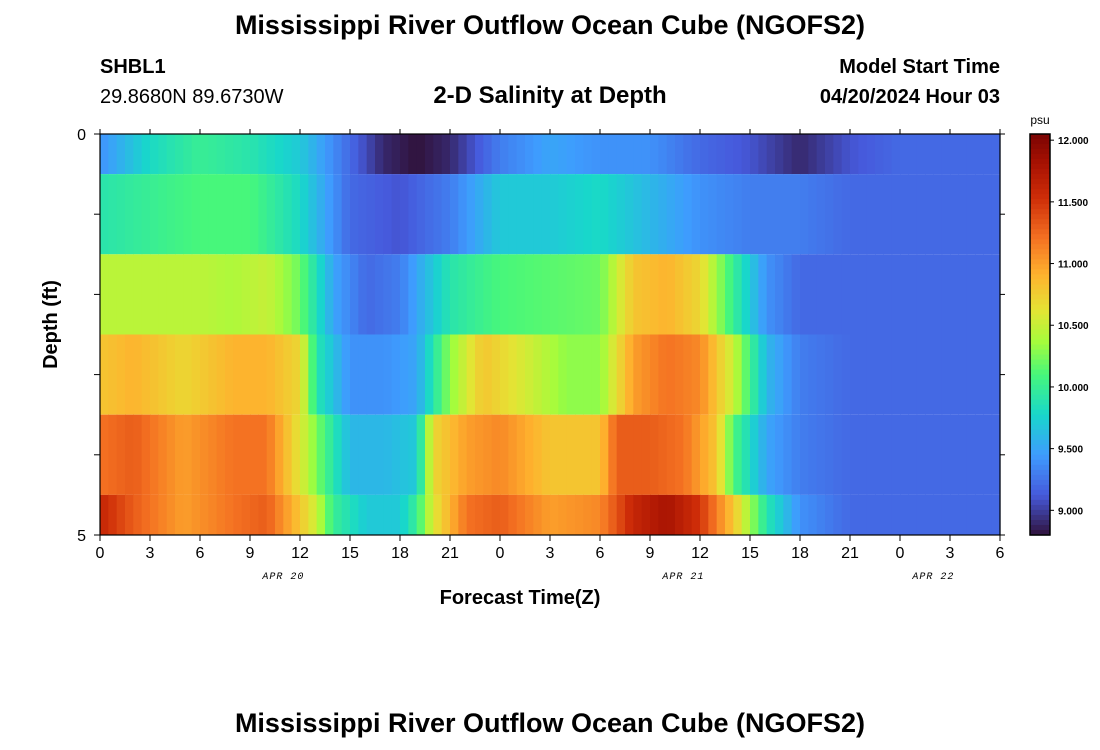  Describe the element at coordinates (520, 598) in the screenshot. I see `x-axis-label: Forecast Time(Z)` at that location.